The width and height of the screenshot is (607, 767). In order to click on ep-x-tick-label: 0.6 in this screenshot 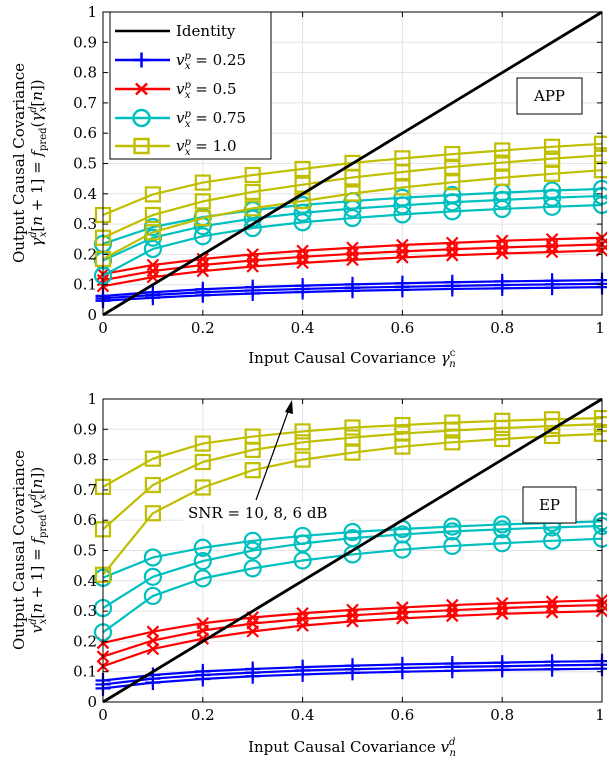, I will do `click(402, 715)`.